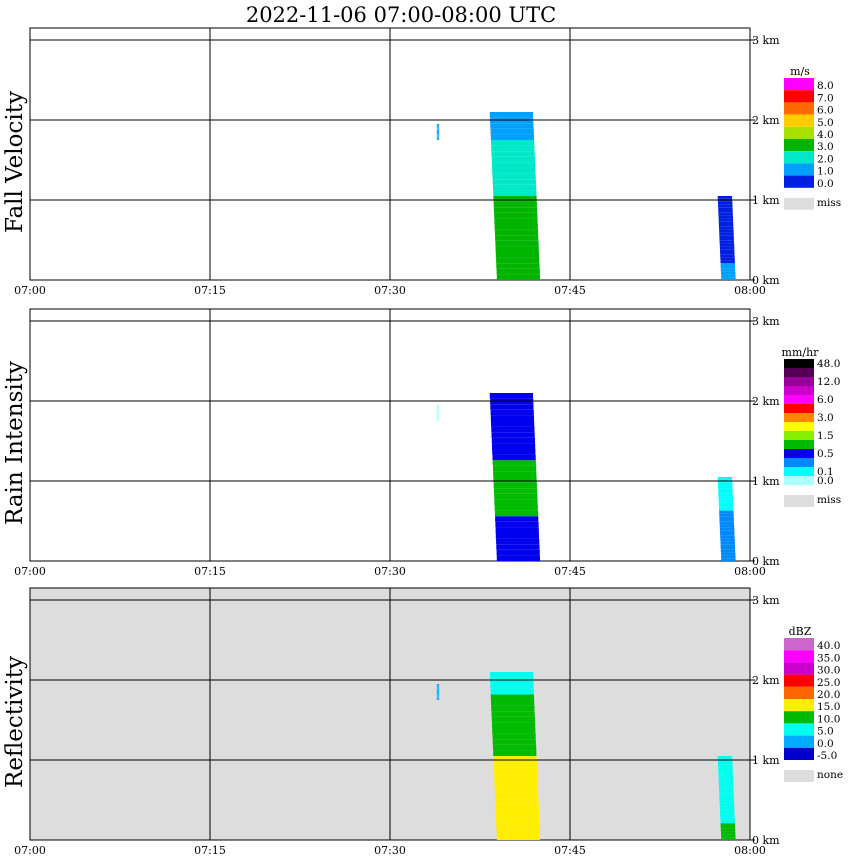 This screenshot has width=850, height=868. I want to click on y-tick-label: 0 km, so click(766, 561).